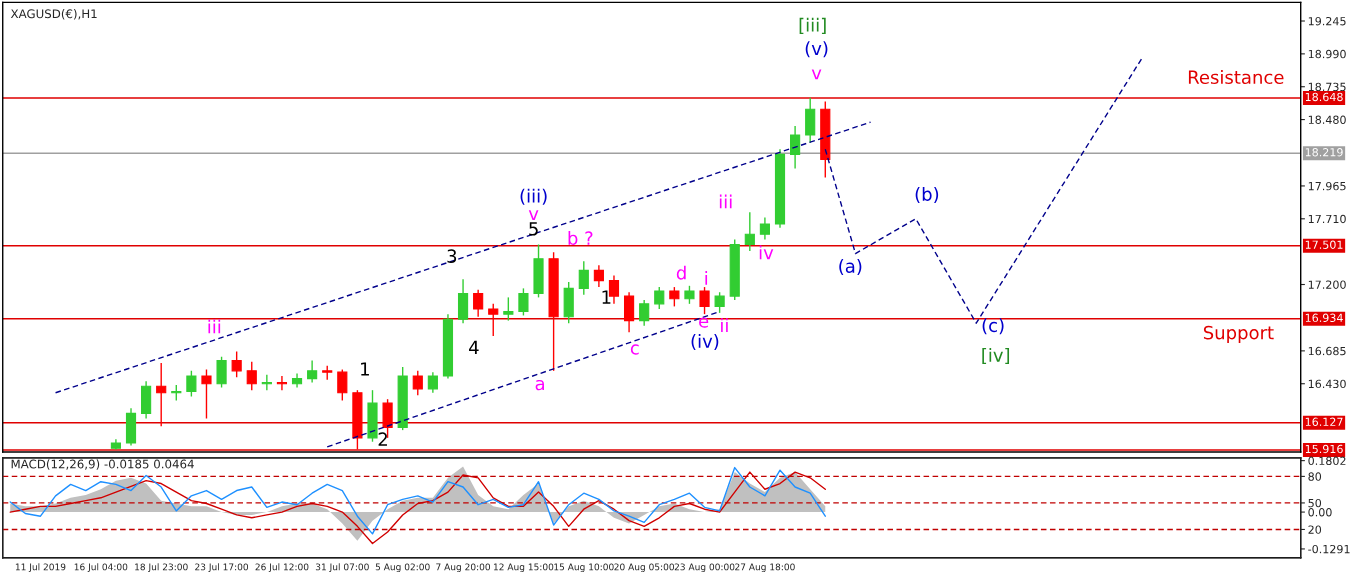 Image resolution: width=1362 pixels, height=581 pixels. What do you see at coordinates (927, 195) in the screenshot?
I see `annotation: (b)` at bounding box center [927, 195].